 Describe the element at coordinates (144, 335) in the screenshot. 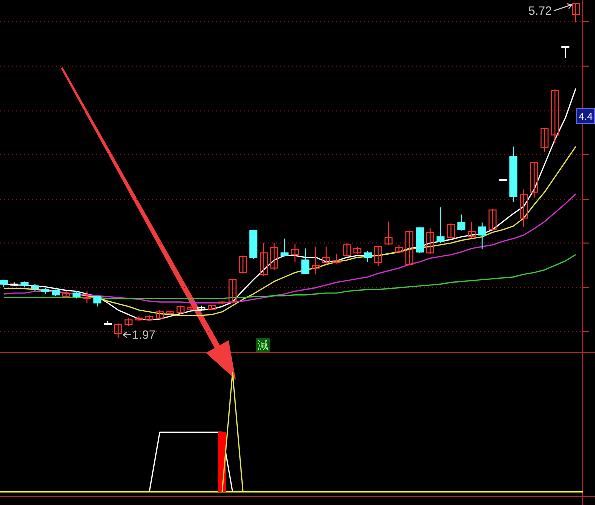

I see `annotation: 1.97` at that location.